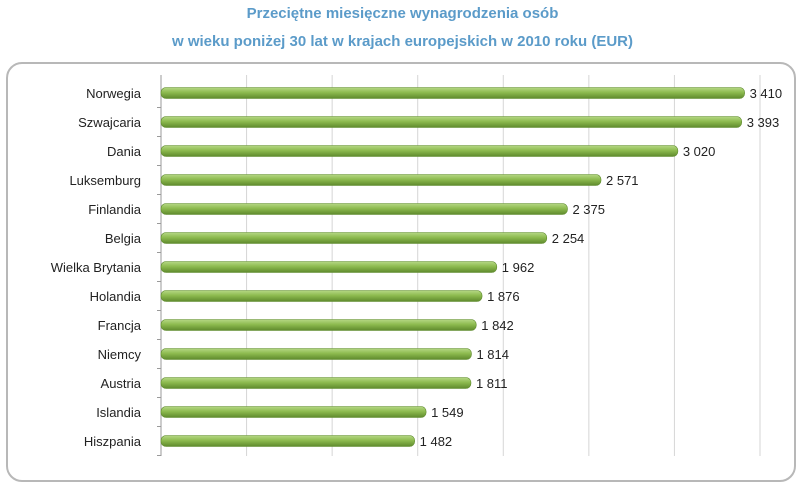  Describe the element at coordinates (119, 412) in the screenshot. I see `category-label: Islandia` at that location.